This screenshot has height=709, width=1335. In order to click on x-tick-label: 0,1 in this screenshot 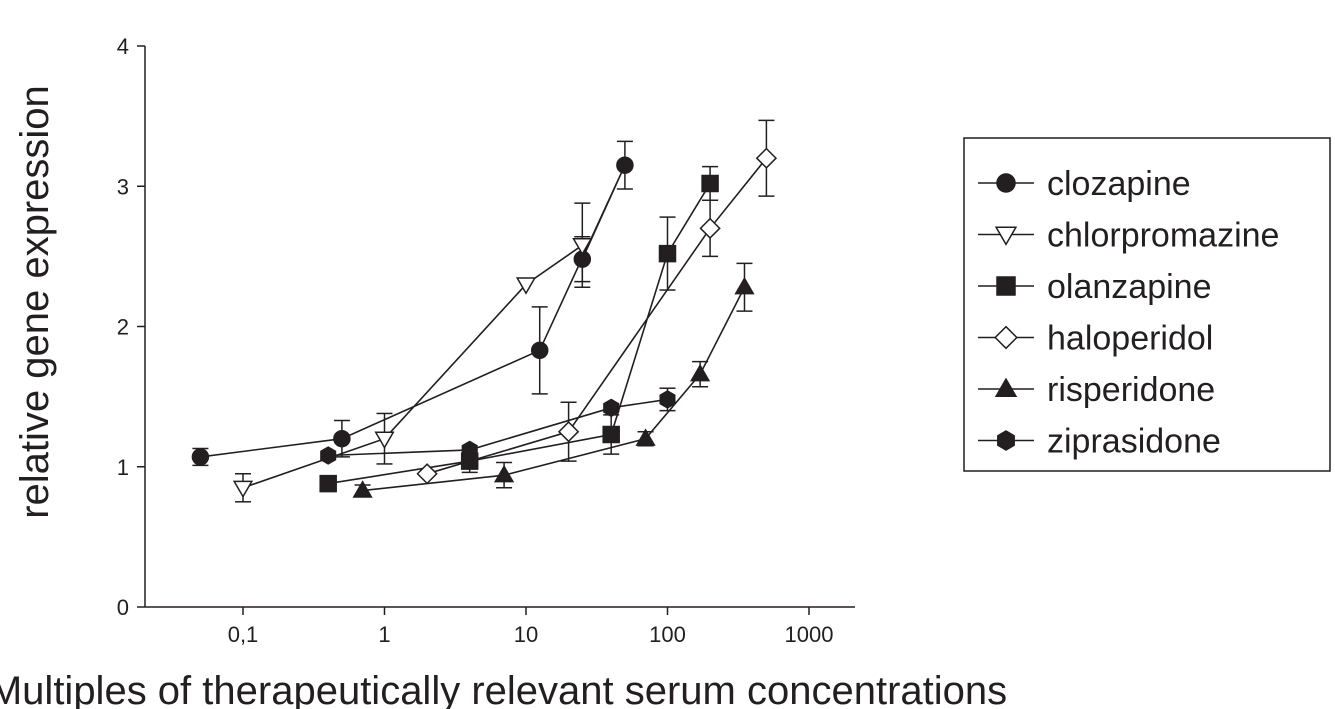, I will do `click(243, 634)`.